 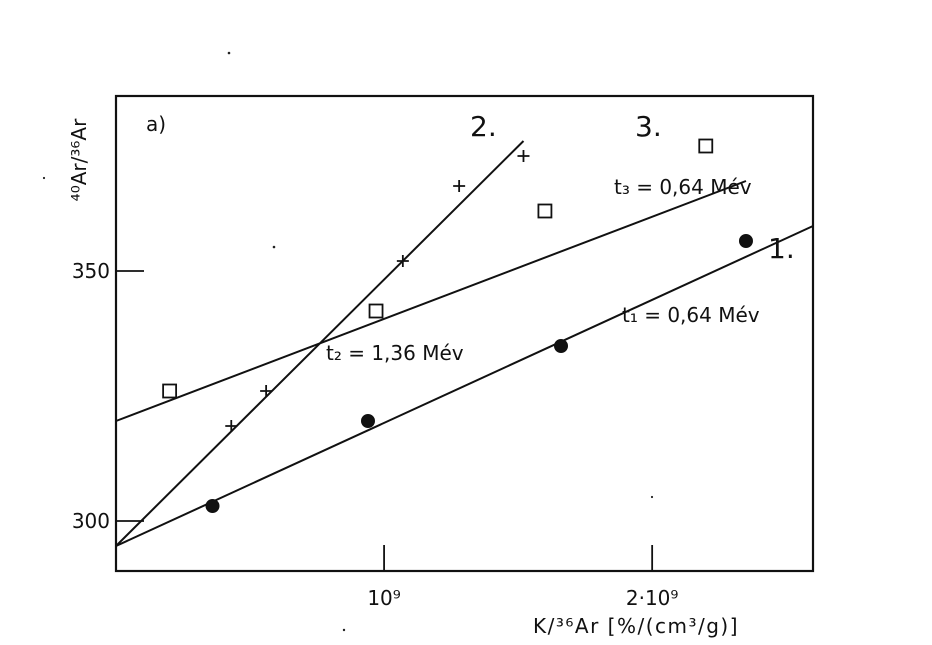 What do you see at coordinates (156, 124) in the screenshot?
I see `panel-label: a)` at bounding box center [156, 124].